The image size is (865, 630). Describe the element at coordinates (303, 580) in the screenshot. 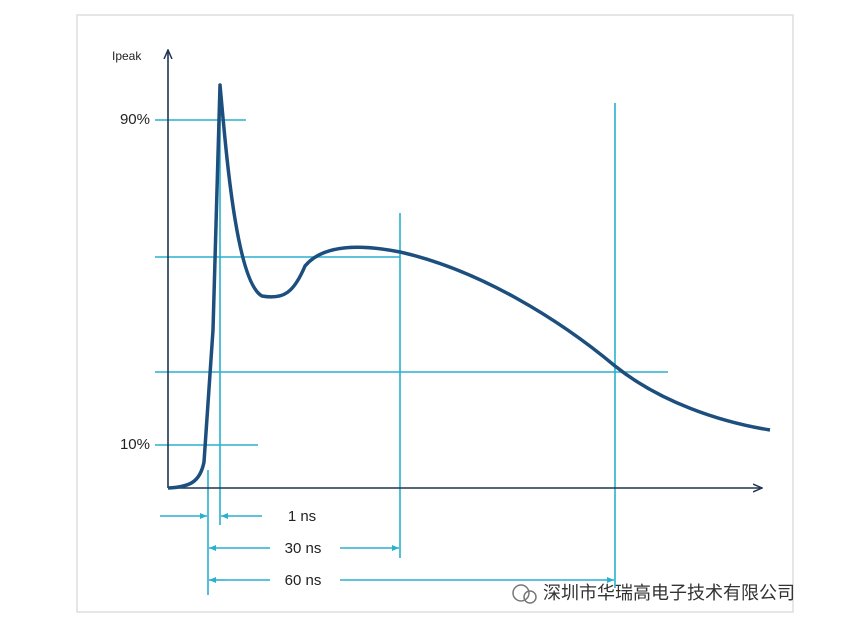

I see `duration-label: 60 ns` at that location.